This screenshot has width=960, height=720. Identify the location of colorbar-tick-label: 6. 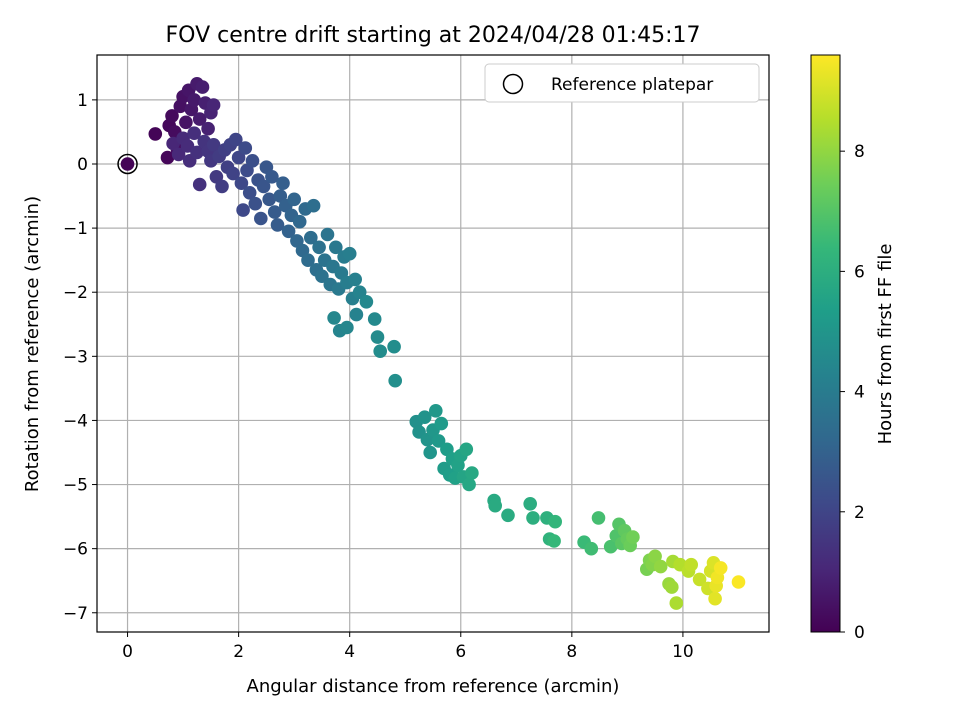
(859, 272).